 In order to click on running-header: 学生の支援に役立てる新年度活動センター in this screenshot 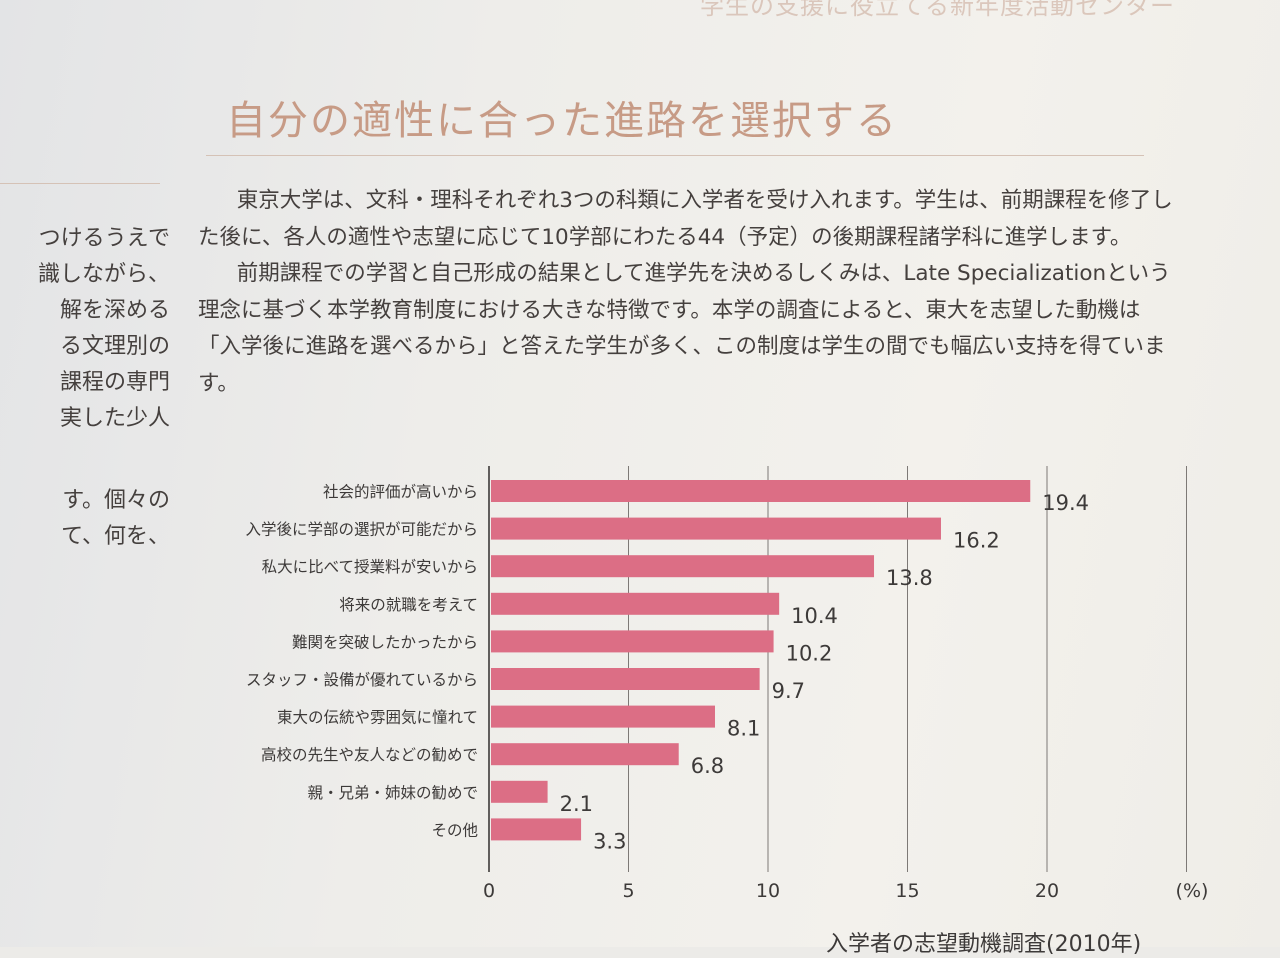, I will do `click(937, 10)`.